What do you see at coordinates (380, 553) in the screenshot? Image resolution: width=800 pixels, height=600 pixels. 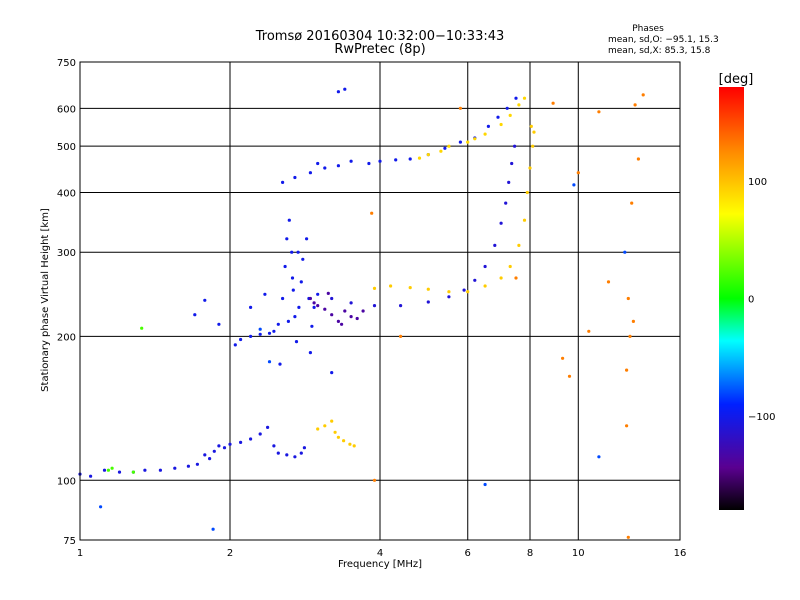 I see `x-tick-label: 4` at bounding box center [380, 553].